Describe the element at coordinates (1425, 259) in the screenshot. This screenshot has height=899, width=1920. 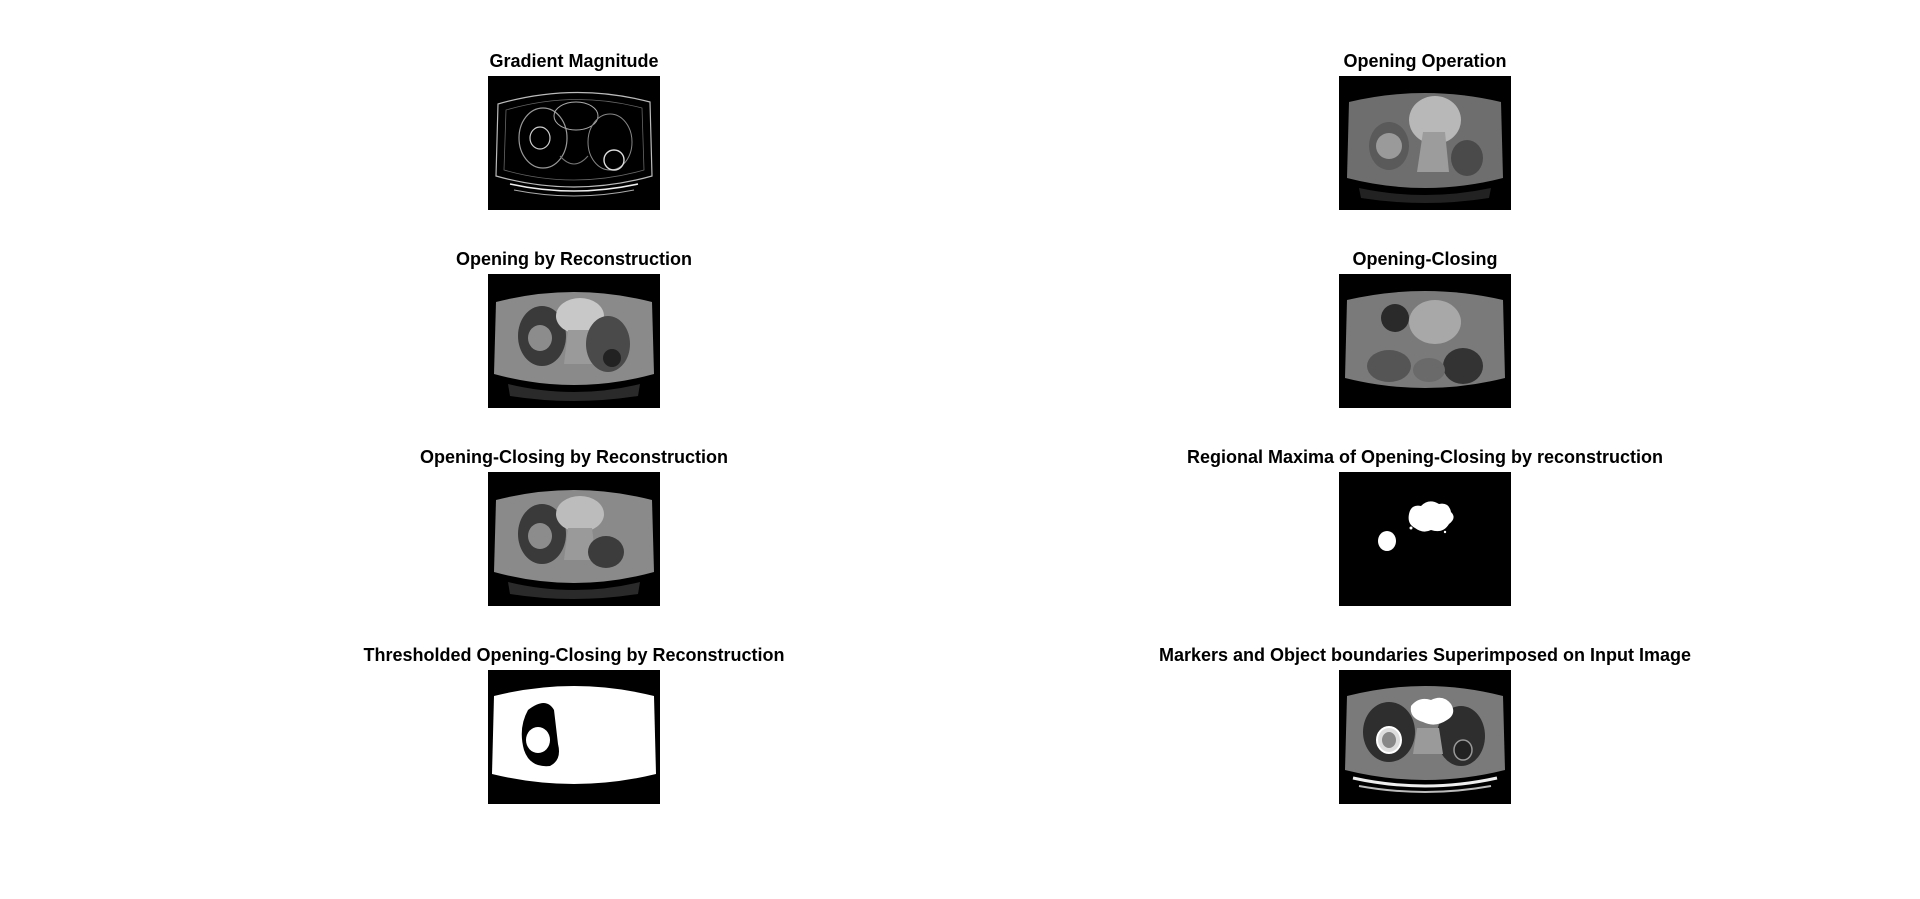
I see `panel-title: Opening-Closing` at that location.